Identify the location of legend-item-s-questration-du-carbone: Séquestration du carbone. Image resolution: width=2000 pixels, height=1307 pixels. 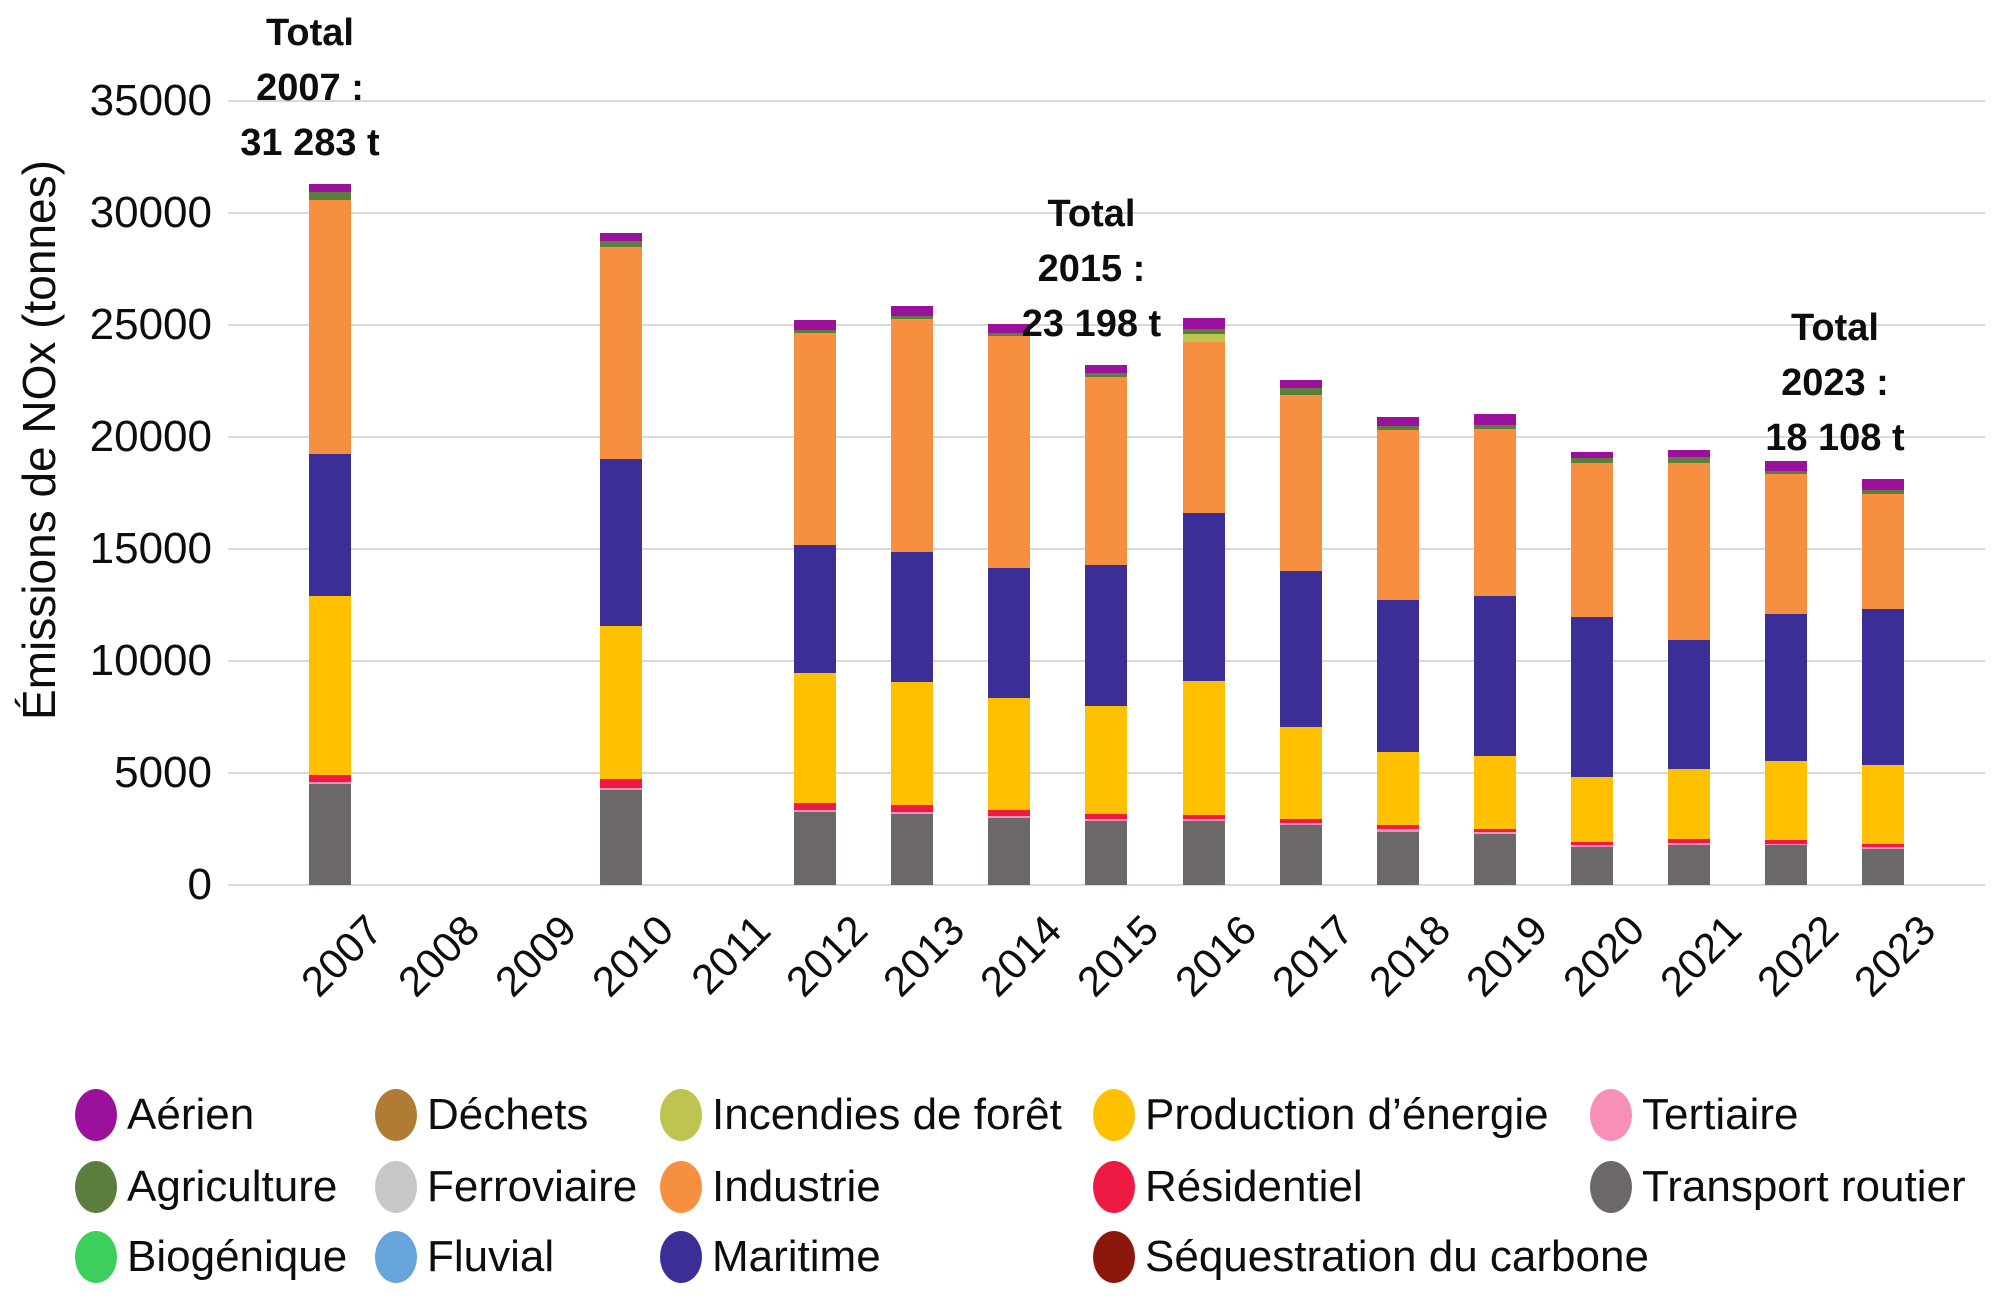
(1371, 1257).